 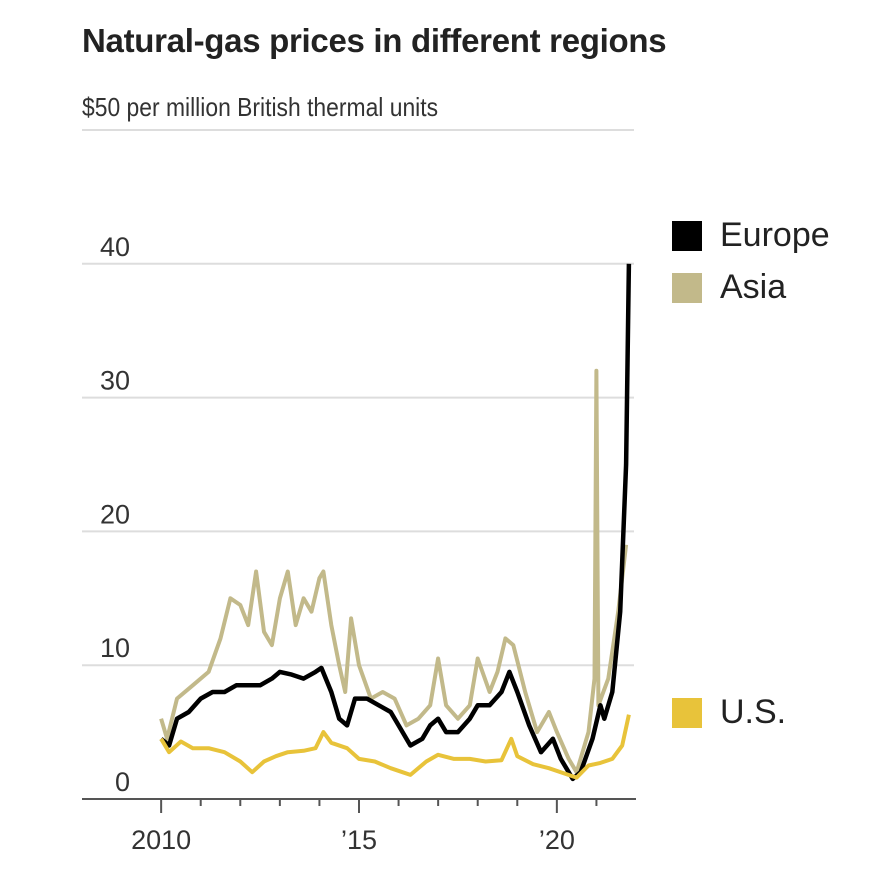 I want to click on legend-asia: Asia, so click(x=729, y=287).